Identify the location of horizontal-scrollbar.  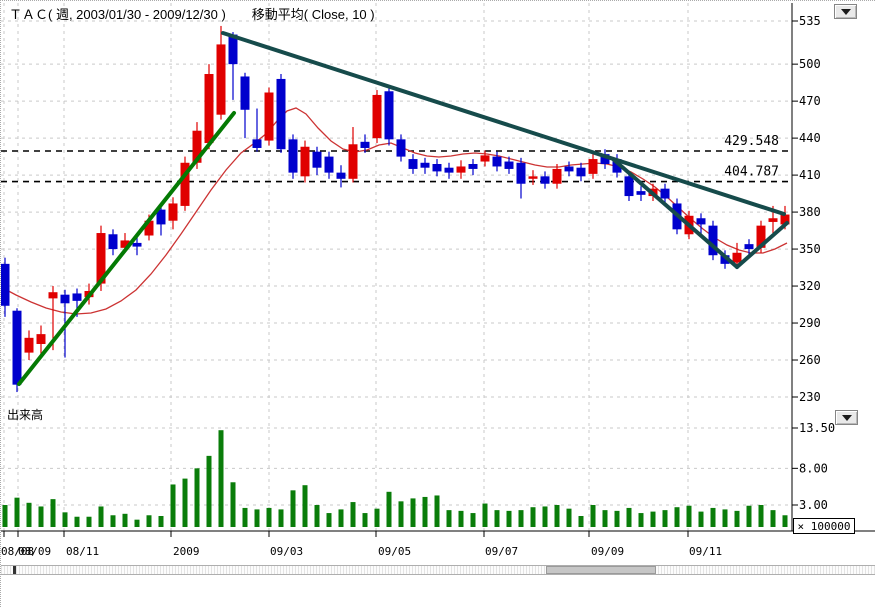
(438, 570).